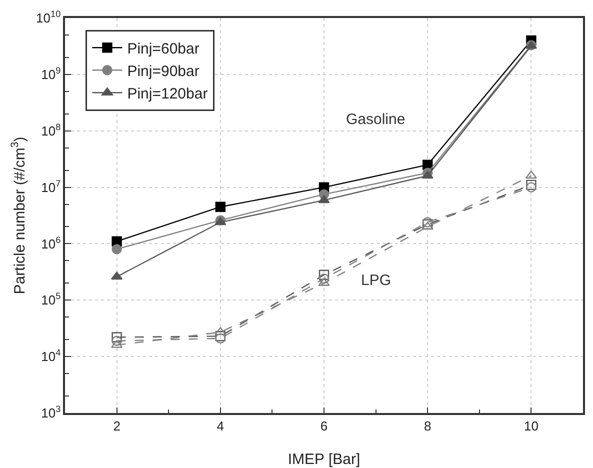 This screenshot has width=593, height=468. I want to click on y-tick-label: 10$^{4}$, so click(51, 356).